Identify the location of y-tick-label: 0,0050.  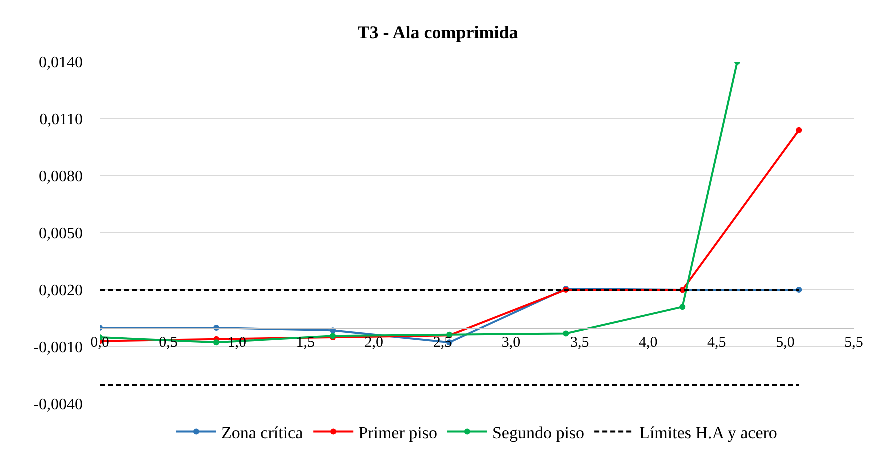
(61, 234).